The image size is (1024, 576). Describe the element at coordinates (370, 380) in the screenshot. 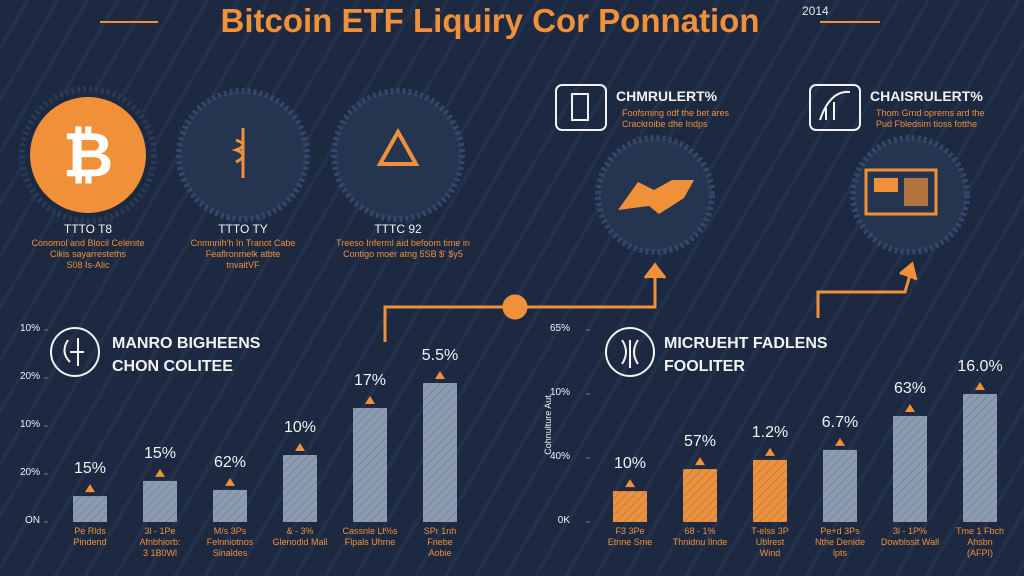

I see `annotation: 17%` at that location.